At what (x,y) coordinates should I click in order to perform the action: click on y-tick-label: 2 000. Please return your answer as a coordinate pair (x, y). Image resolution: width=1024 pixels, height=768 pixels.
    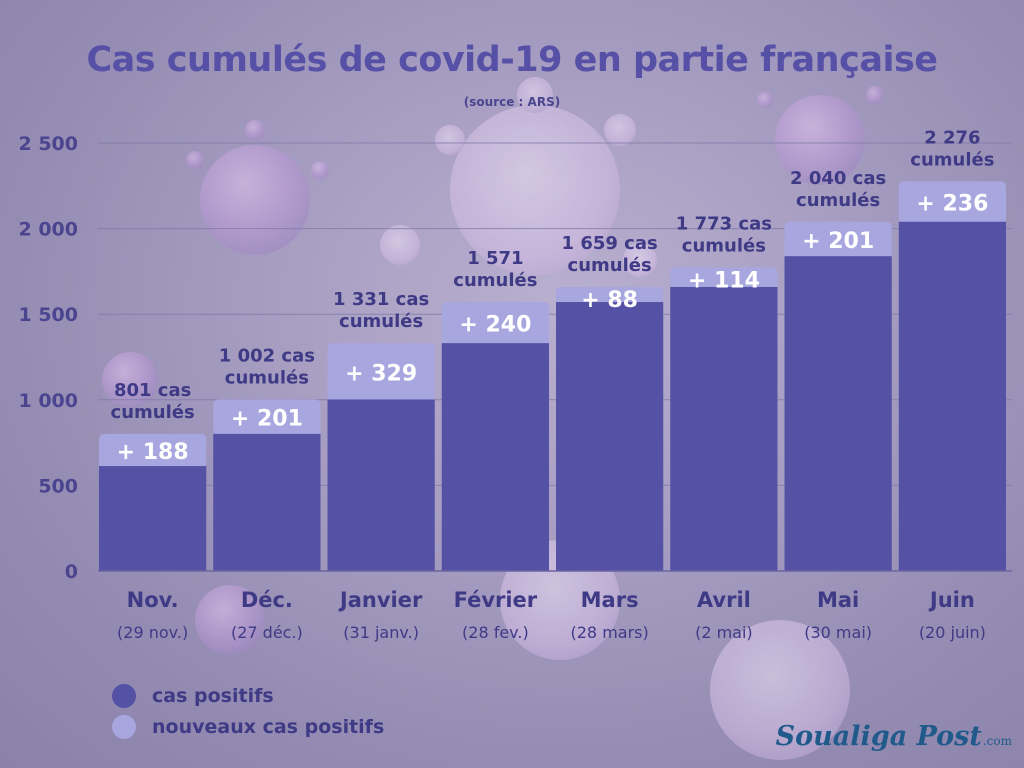
    Looking at the image, I should click on (49, 230).